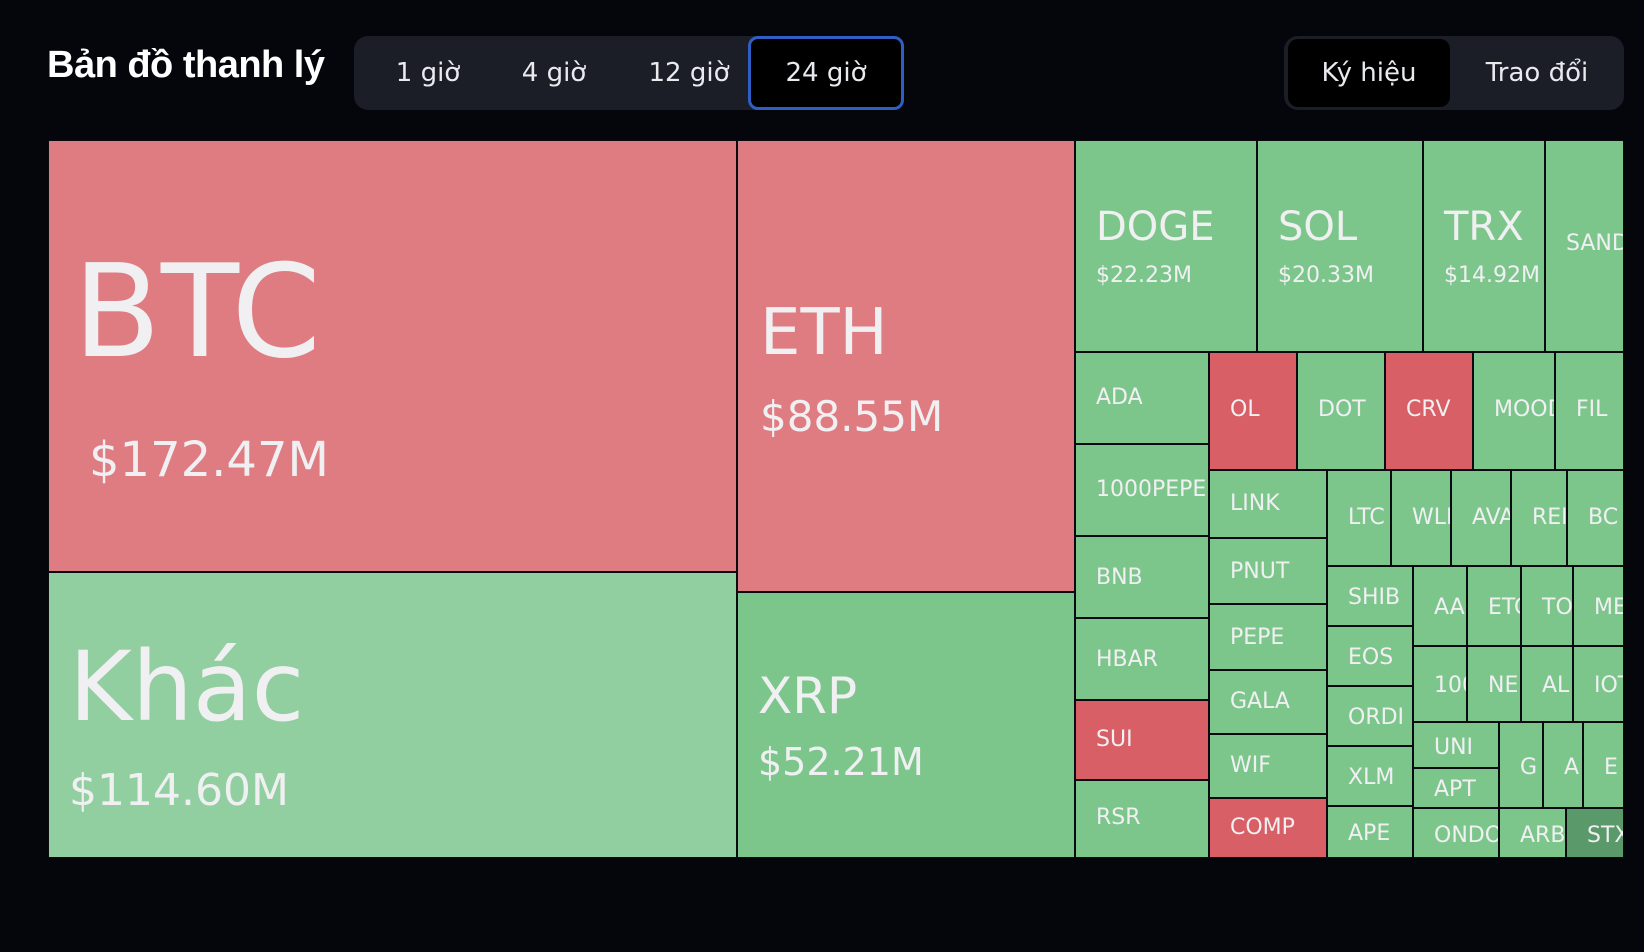 This screenshot has width=1644, height=952. I want to click on treemap-symbol-label: 100, so click(1450, 685).